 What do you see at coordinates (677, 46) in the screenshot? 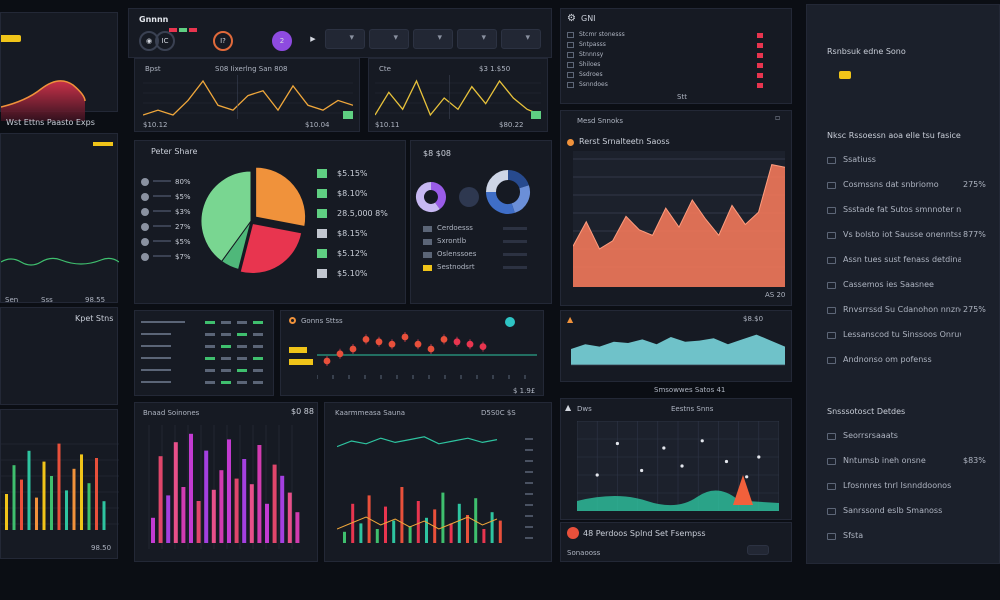
I see `list-item: Sntpasss` at bounding box center [677, 46].